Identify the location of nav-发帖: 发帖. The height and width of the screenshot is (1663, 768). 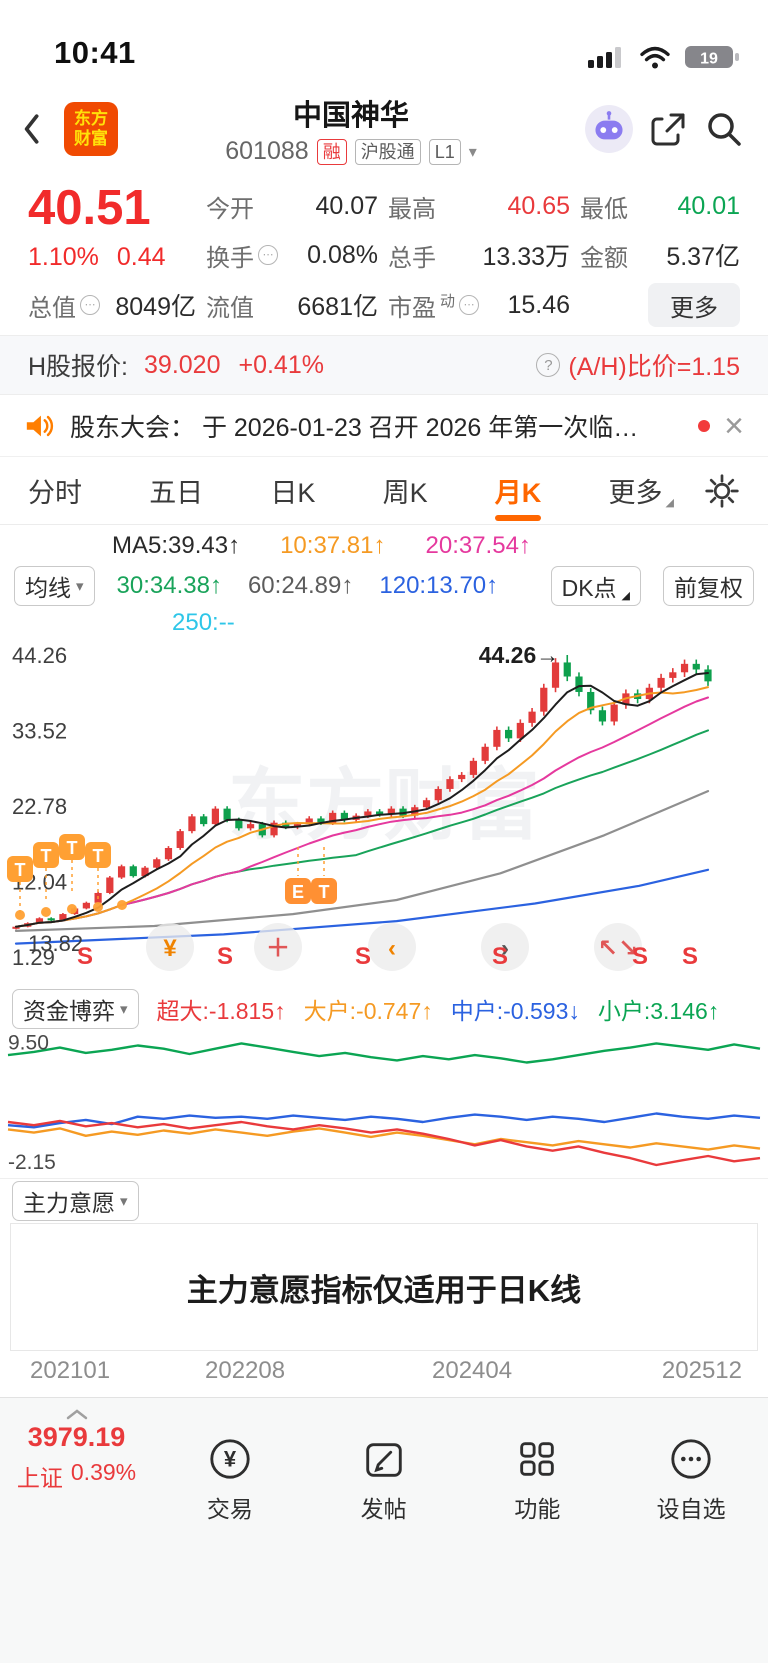
(384, 1535).